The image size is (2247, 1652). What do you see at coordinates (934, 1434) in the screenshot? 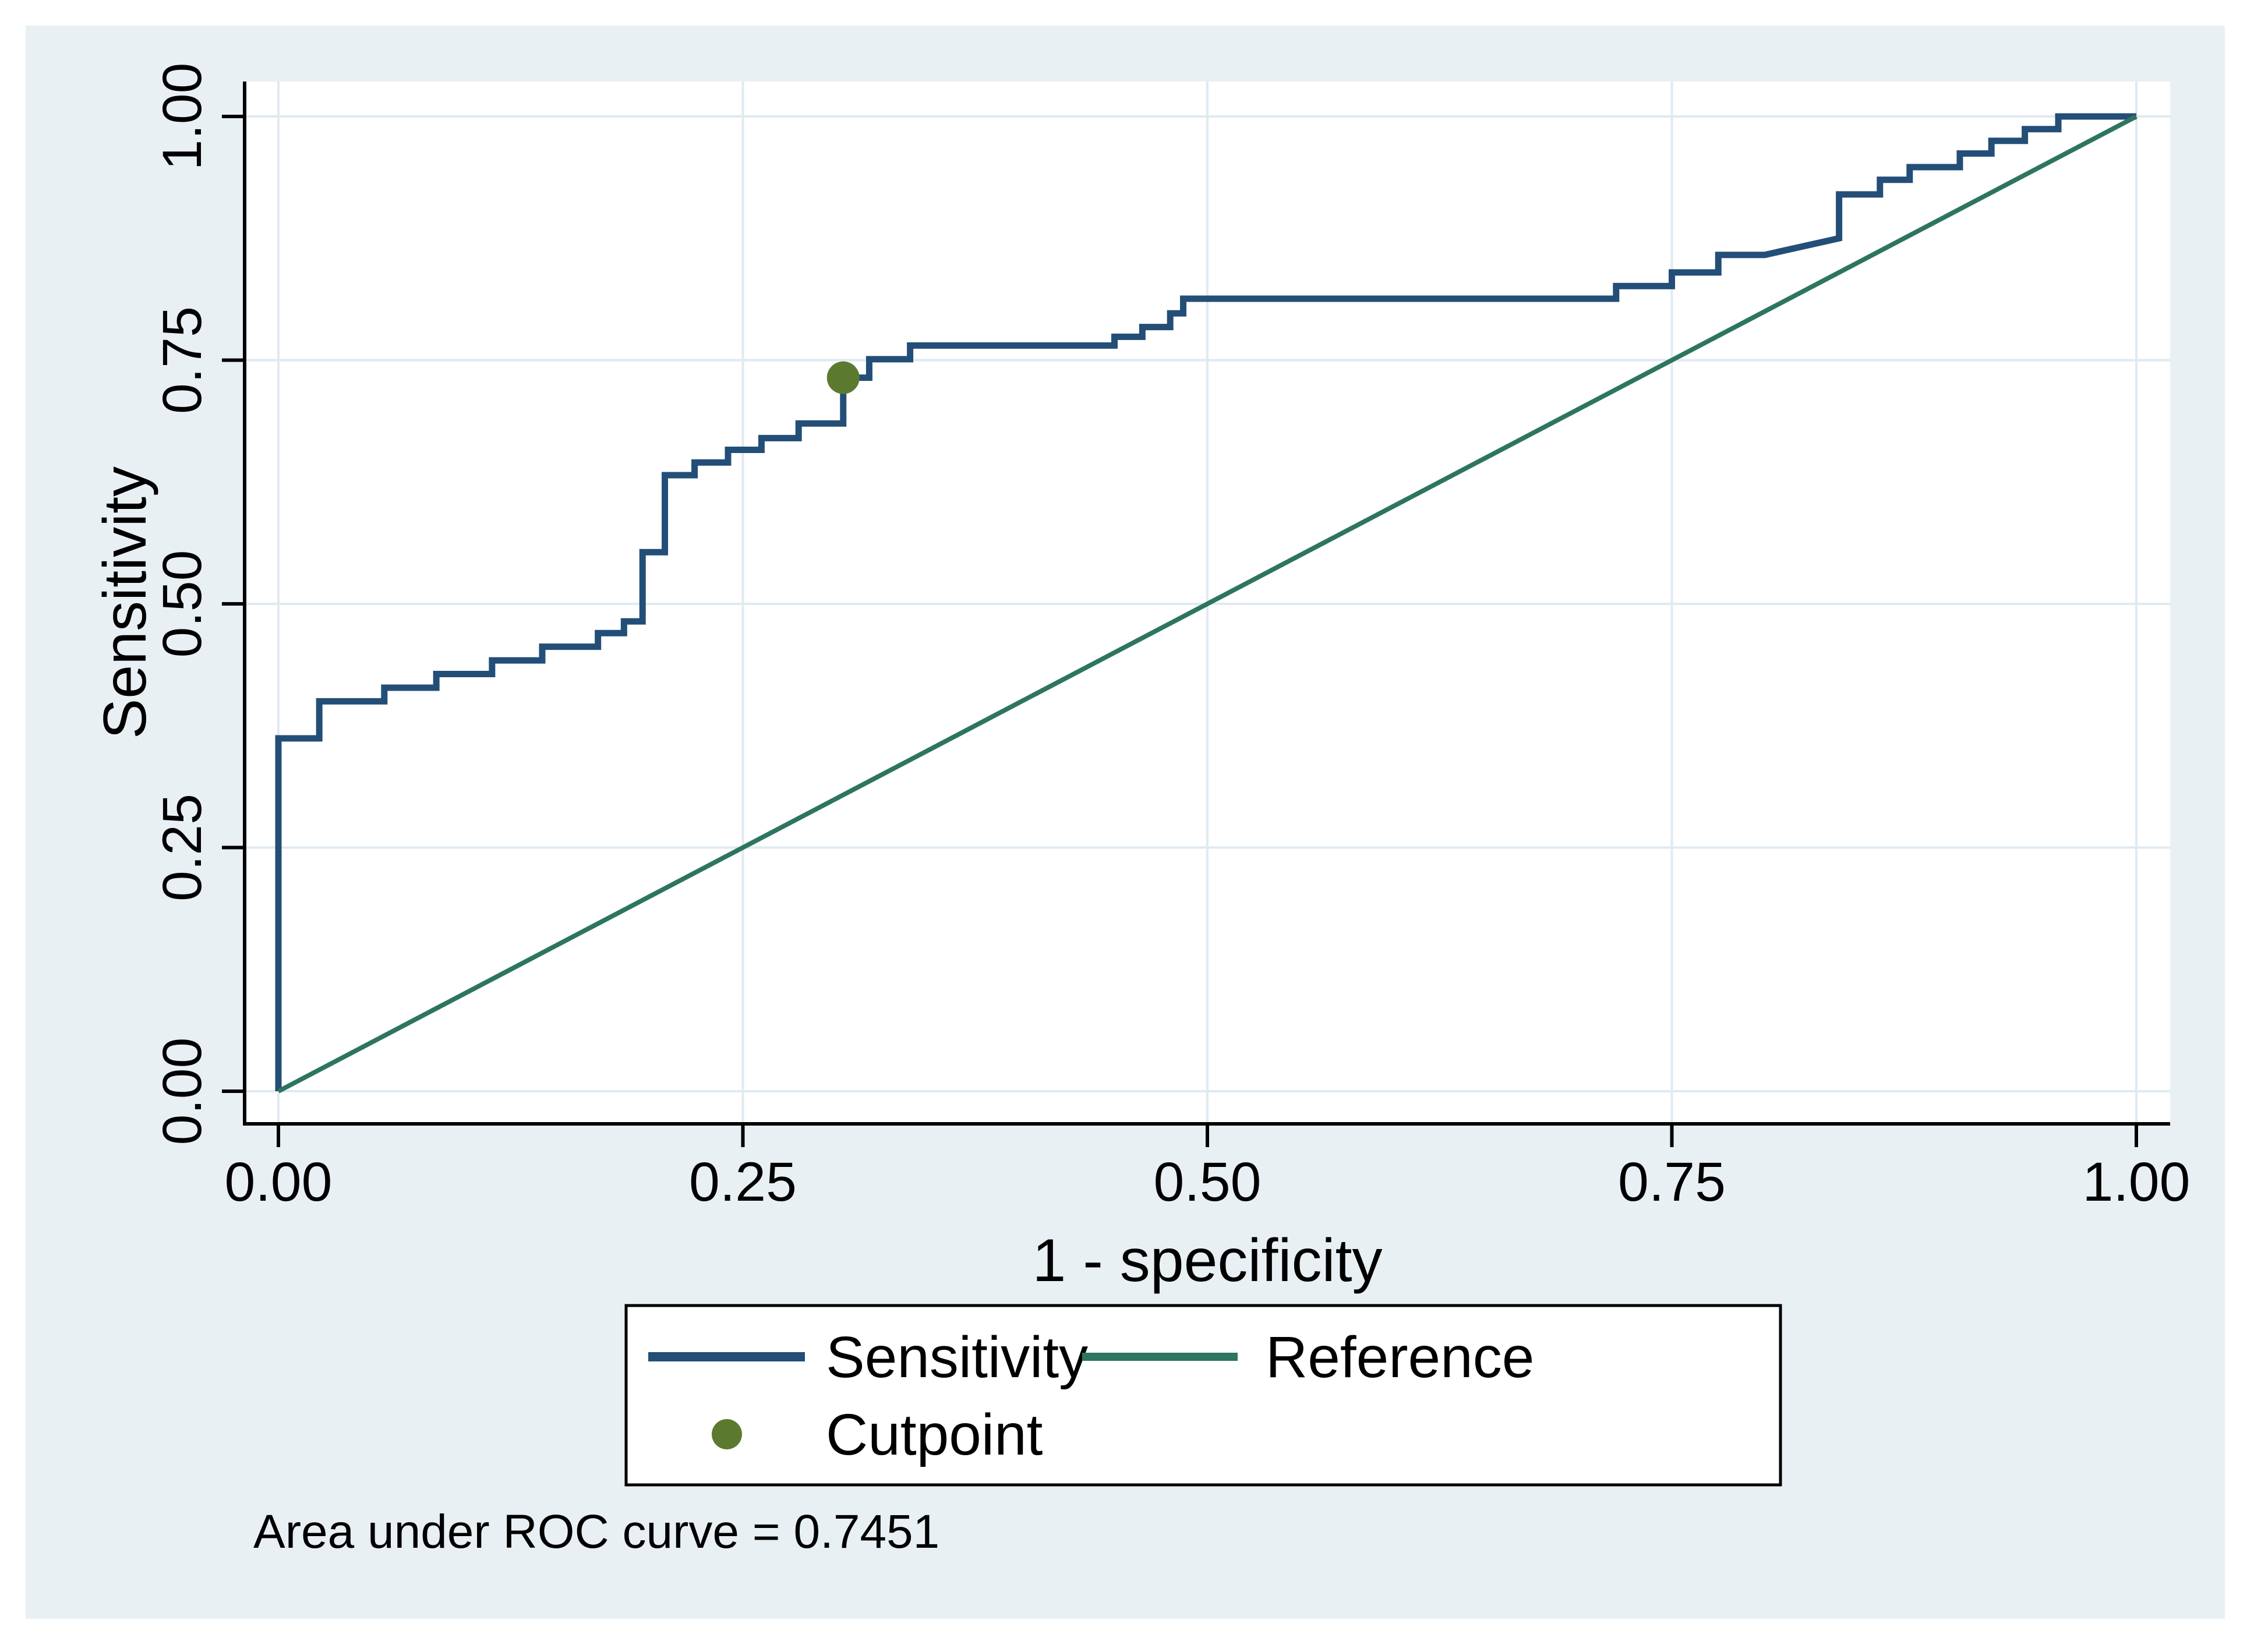
I see `legend-cutpoint-label: Cutpoint` at bounding box center [934, 1434].